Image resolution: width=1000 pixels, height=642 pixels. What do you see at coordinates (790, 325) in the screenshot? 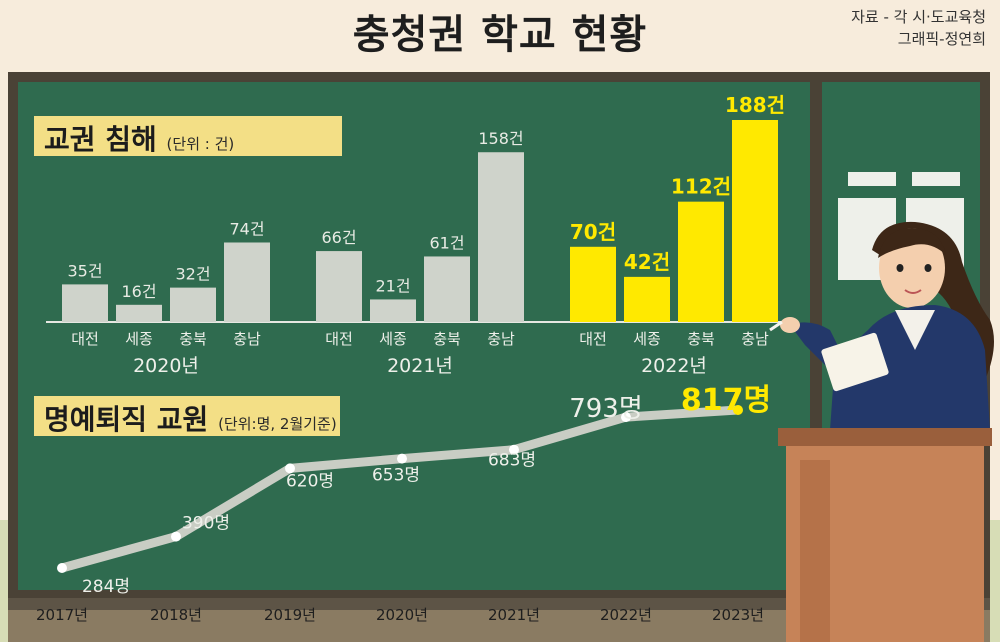
I see `teacher-hand` at bounding box center [790, 325].